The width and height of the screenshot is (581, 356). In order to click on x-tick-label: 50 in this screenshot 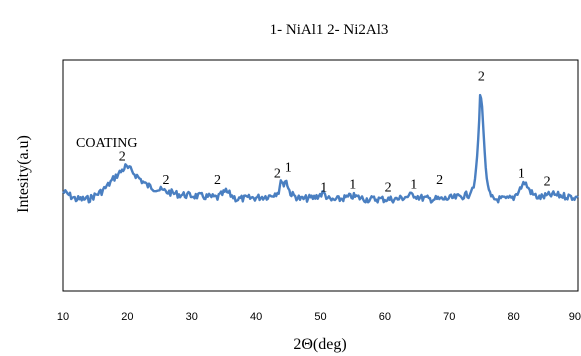, I will do `click(320, 317)`.